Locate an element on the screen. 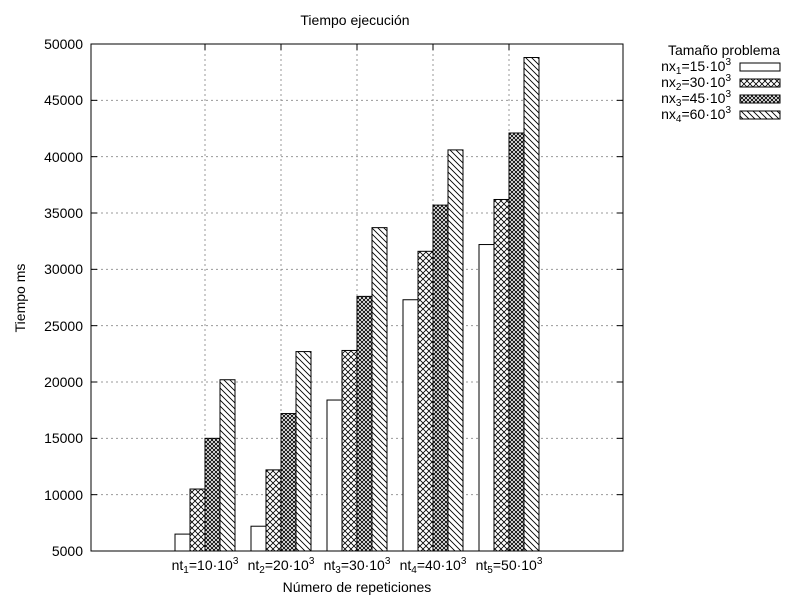 The image size is (800, 600). x-tick-label-index: 1 is located at coordinates (186, 570).